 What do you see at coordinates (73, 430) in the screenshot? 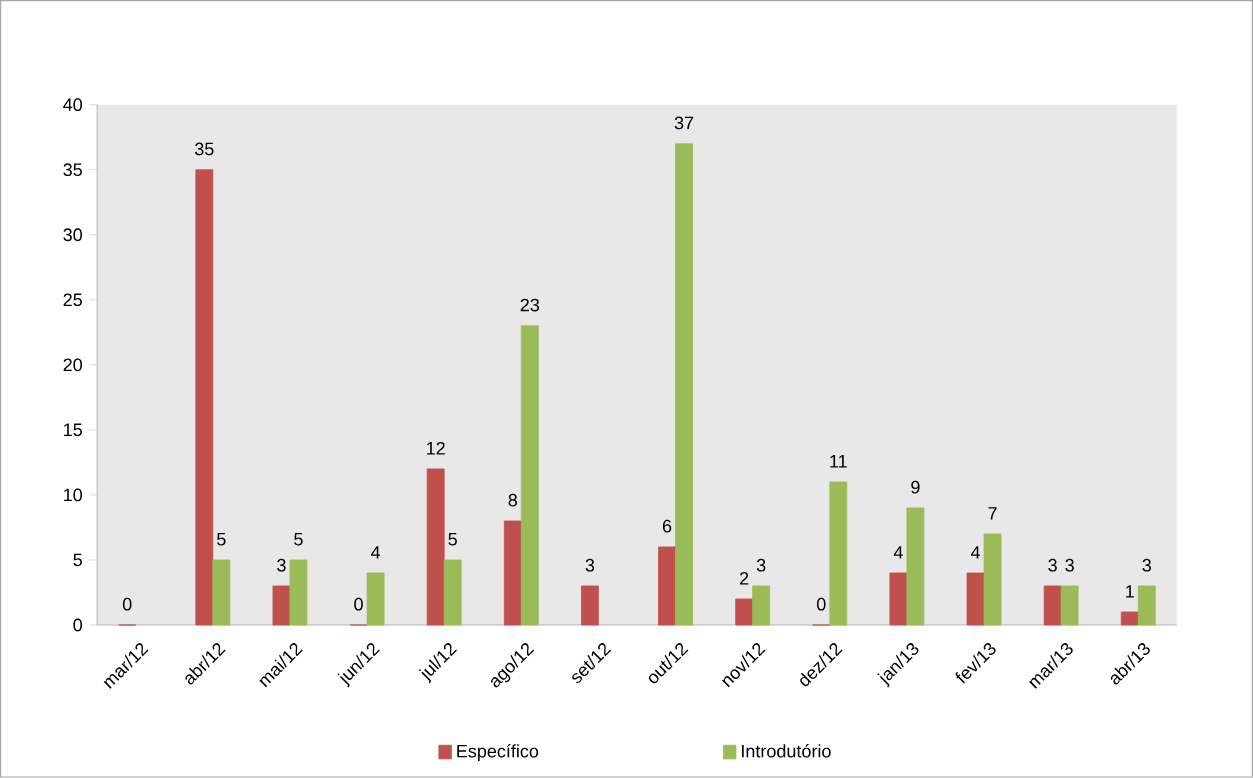
I see `y-tick-label: 15` at bounding box center [73, 430].